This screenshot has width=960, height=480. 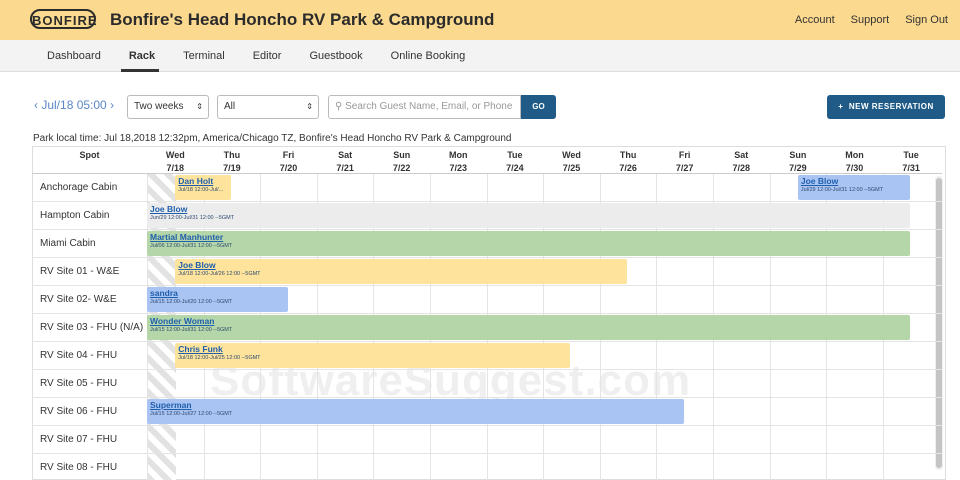 What do you see at coordinates (80, 271) in the screenshot?
I see `spot-name: RV Site 01 - W&E` at bounding box center [80, 271].